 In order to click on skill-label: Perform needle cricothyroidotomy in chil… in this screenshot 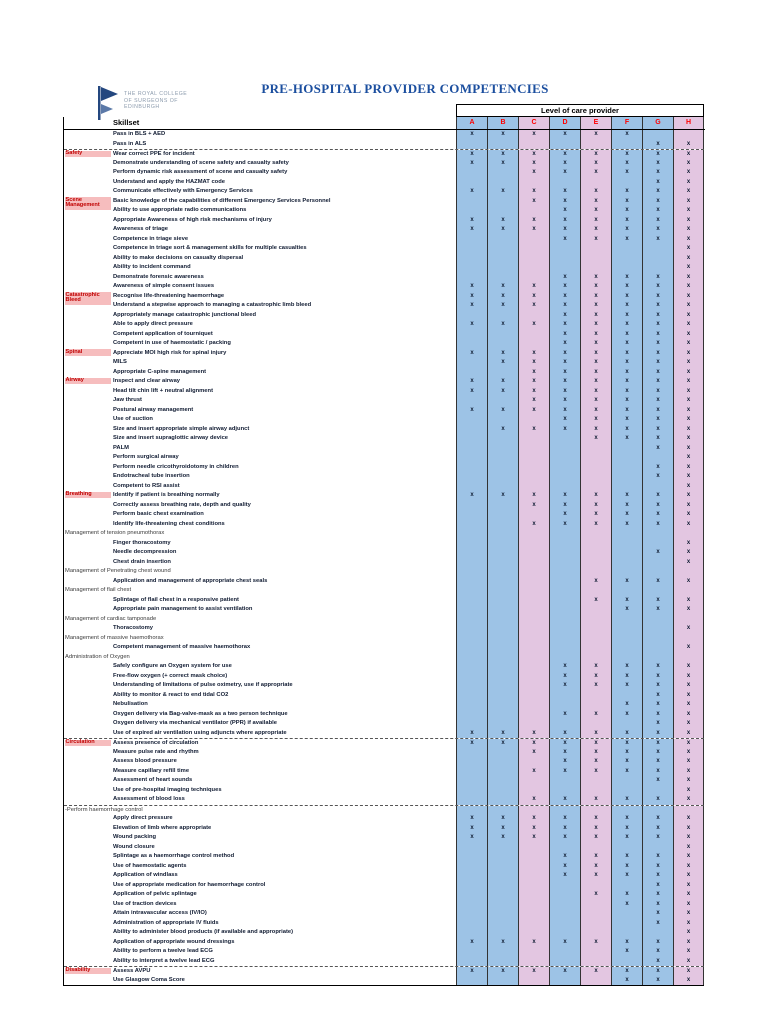, I will do `click(176, 466)`.